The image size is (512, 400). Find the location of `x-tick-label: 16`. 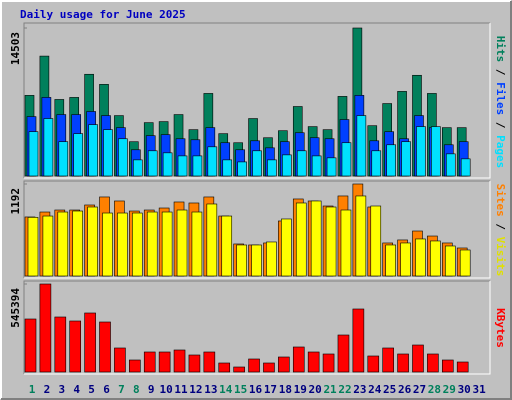

x-tick-label: 16 is located at coordinates (256, 389).